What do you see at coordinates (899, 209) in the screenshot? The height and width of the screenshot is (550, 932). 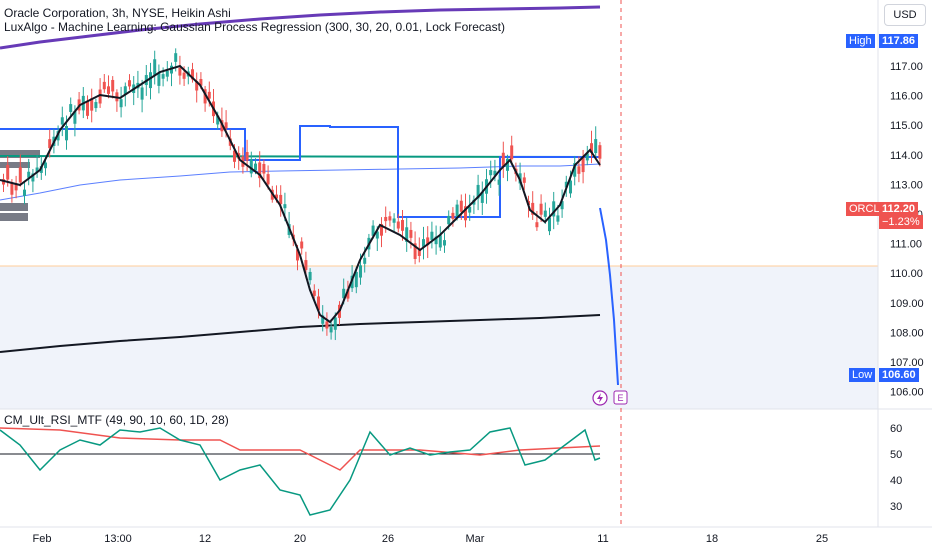 I see `last-price-tag: 112.20` at bounding box center [899, 209].